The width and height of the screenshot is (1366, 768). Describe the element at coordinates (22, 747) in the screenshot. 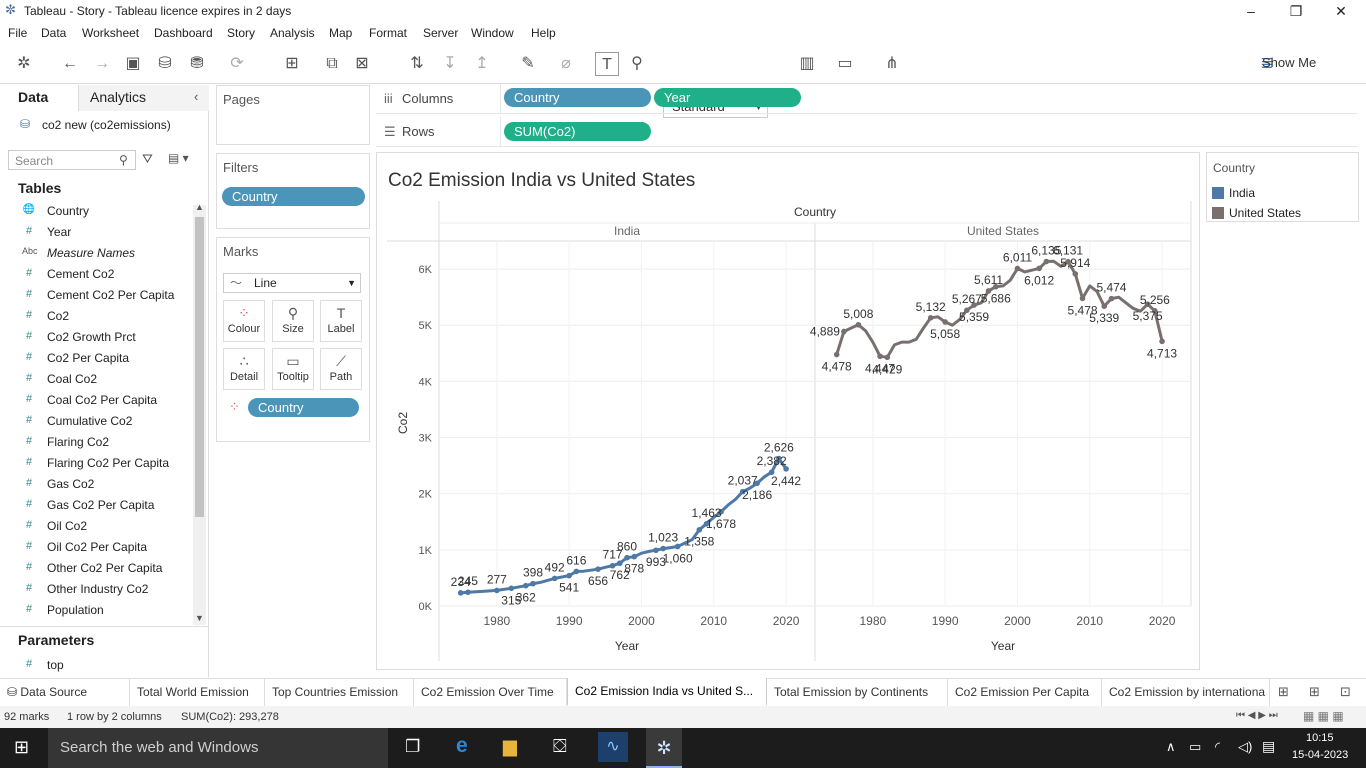

I see `windows-start-icon: ⊞` at that location.